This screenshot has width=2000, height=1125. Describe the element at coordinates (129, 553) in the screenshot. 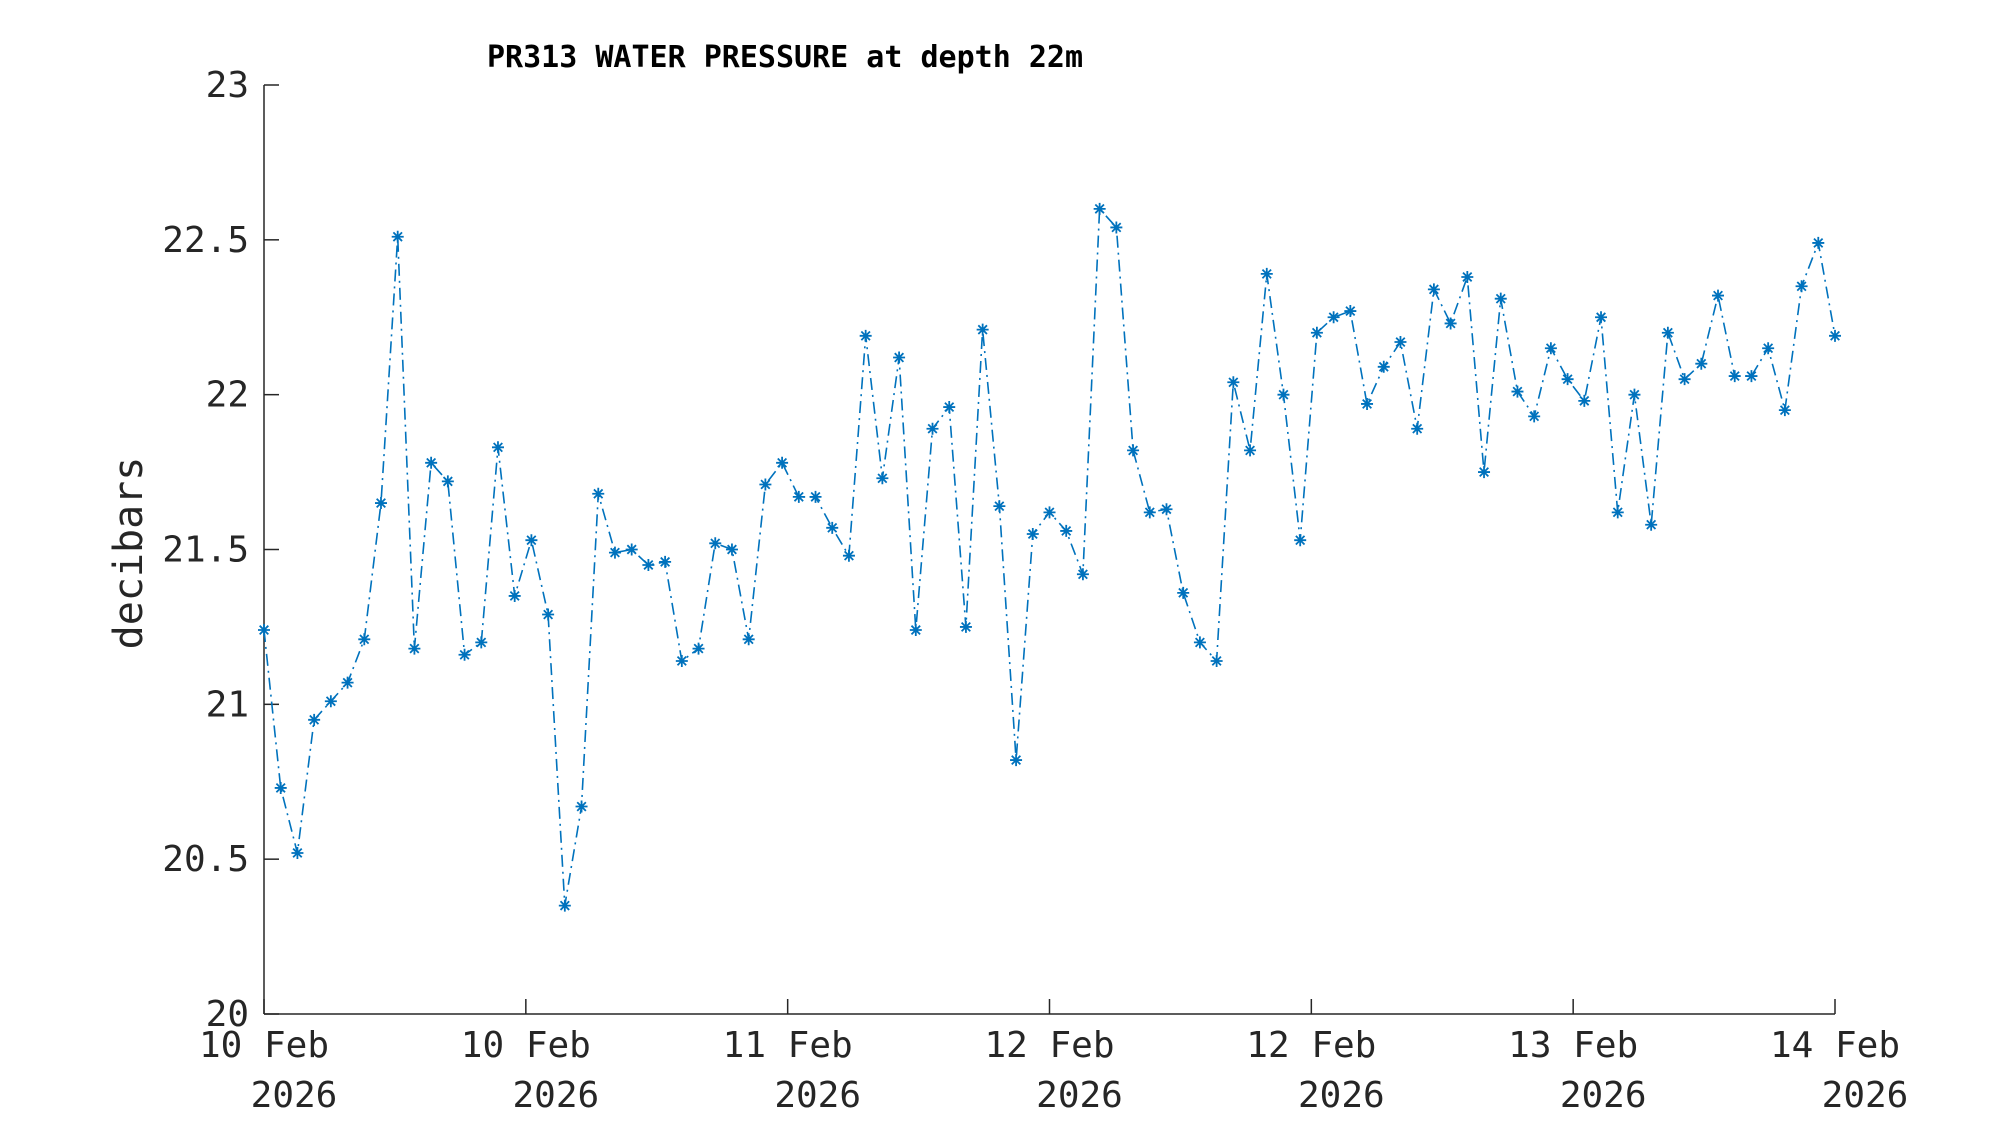

I see `y-axis-label: decibars` at that location.